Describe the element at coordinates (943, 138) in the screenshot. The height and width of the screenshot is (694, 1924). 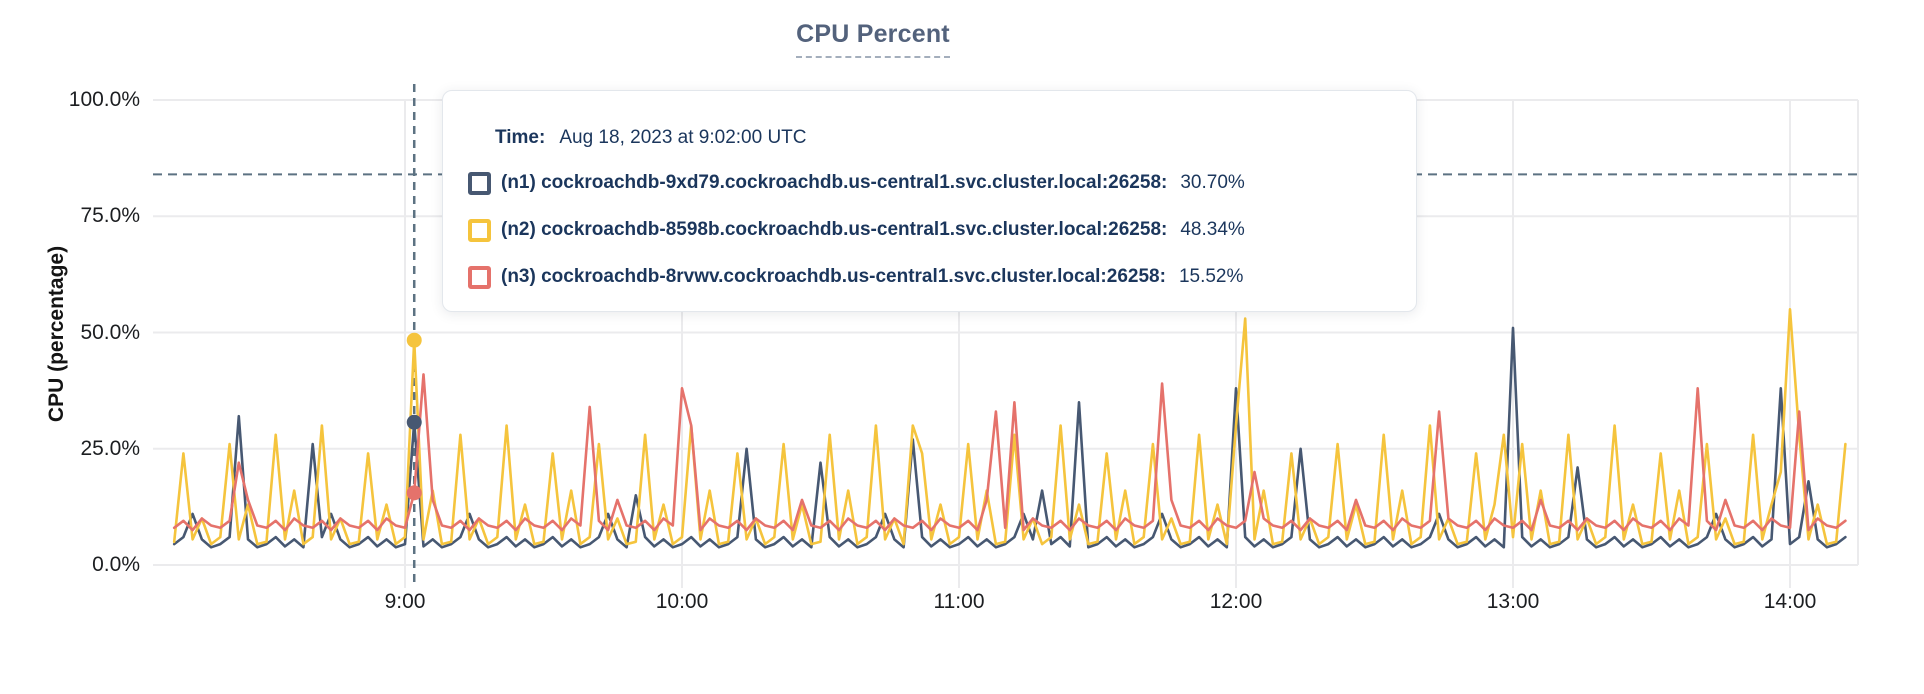
I see `tooltip-time-row: Time: Aug 18, 2023 at 9:02:00 UTC` at that location.